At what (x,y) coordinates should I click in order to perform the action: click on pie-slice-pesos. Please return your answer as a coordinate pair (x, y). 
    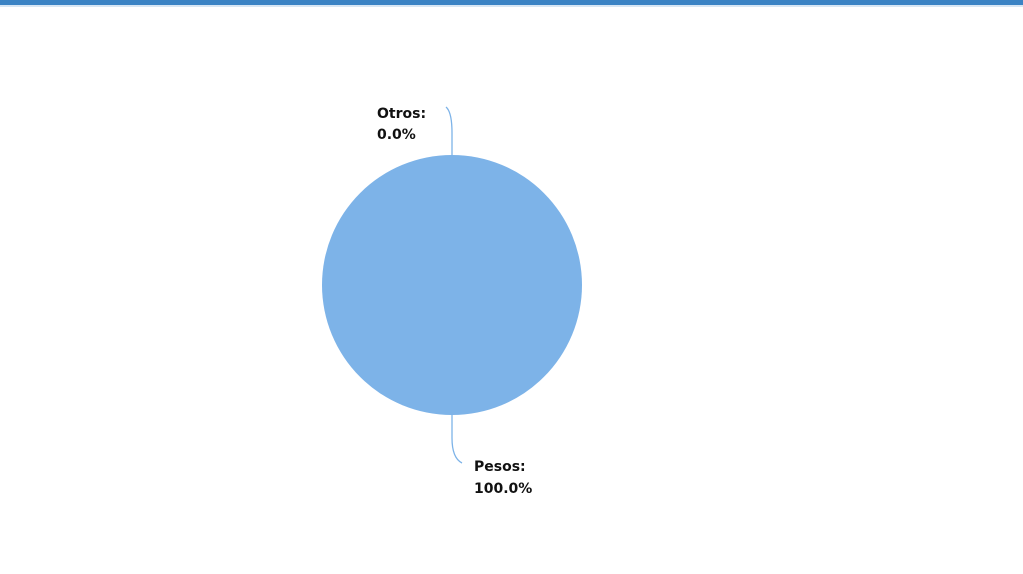
    Looking at the image, I should click on (452, 285).